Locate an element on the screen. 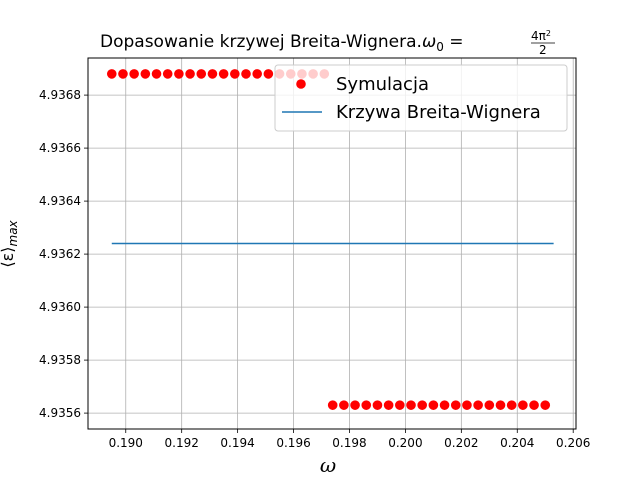  title-equals: = is located at coordinates (454, 42).